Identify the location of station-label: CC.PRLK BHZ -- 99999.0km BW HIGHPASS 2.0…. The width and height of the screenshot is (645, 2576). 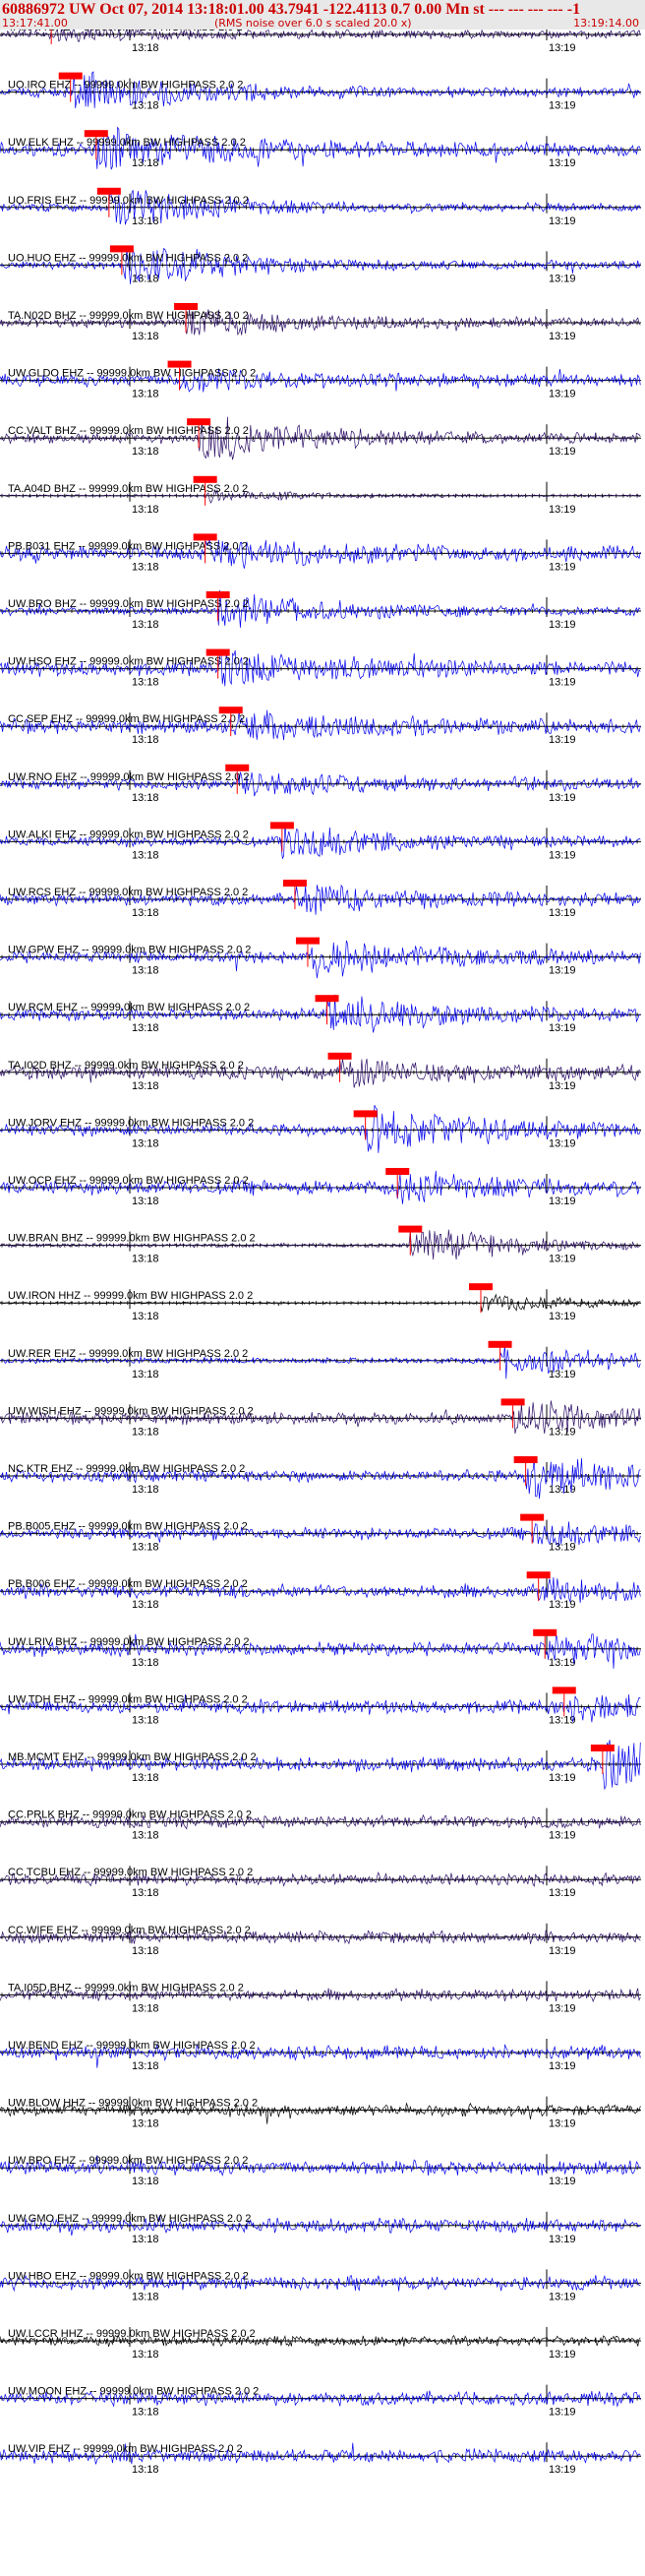
(130, 1815).